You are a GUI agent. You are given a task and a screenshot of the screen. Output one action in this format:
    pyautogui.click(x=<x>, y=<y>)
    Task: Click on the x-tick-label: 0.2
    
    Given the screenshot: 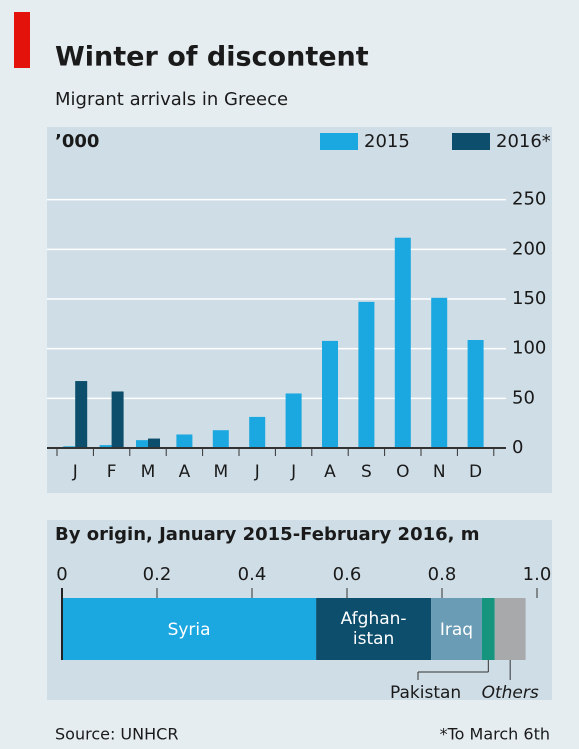 What is the action you would take?
    pyautogui.click(x=157, y=574)
    